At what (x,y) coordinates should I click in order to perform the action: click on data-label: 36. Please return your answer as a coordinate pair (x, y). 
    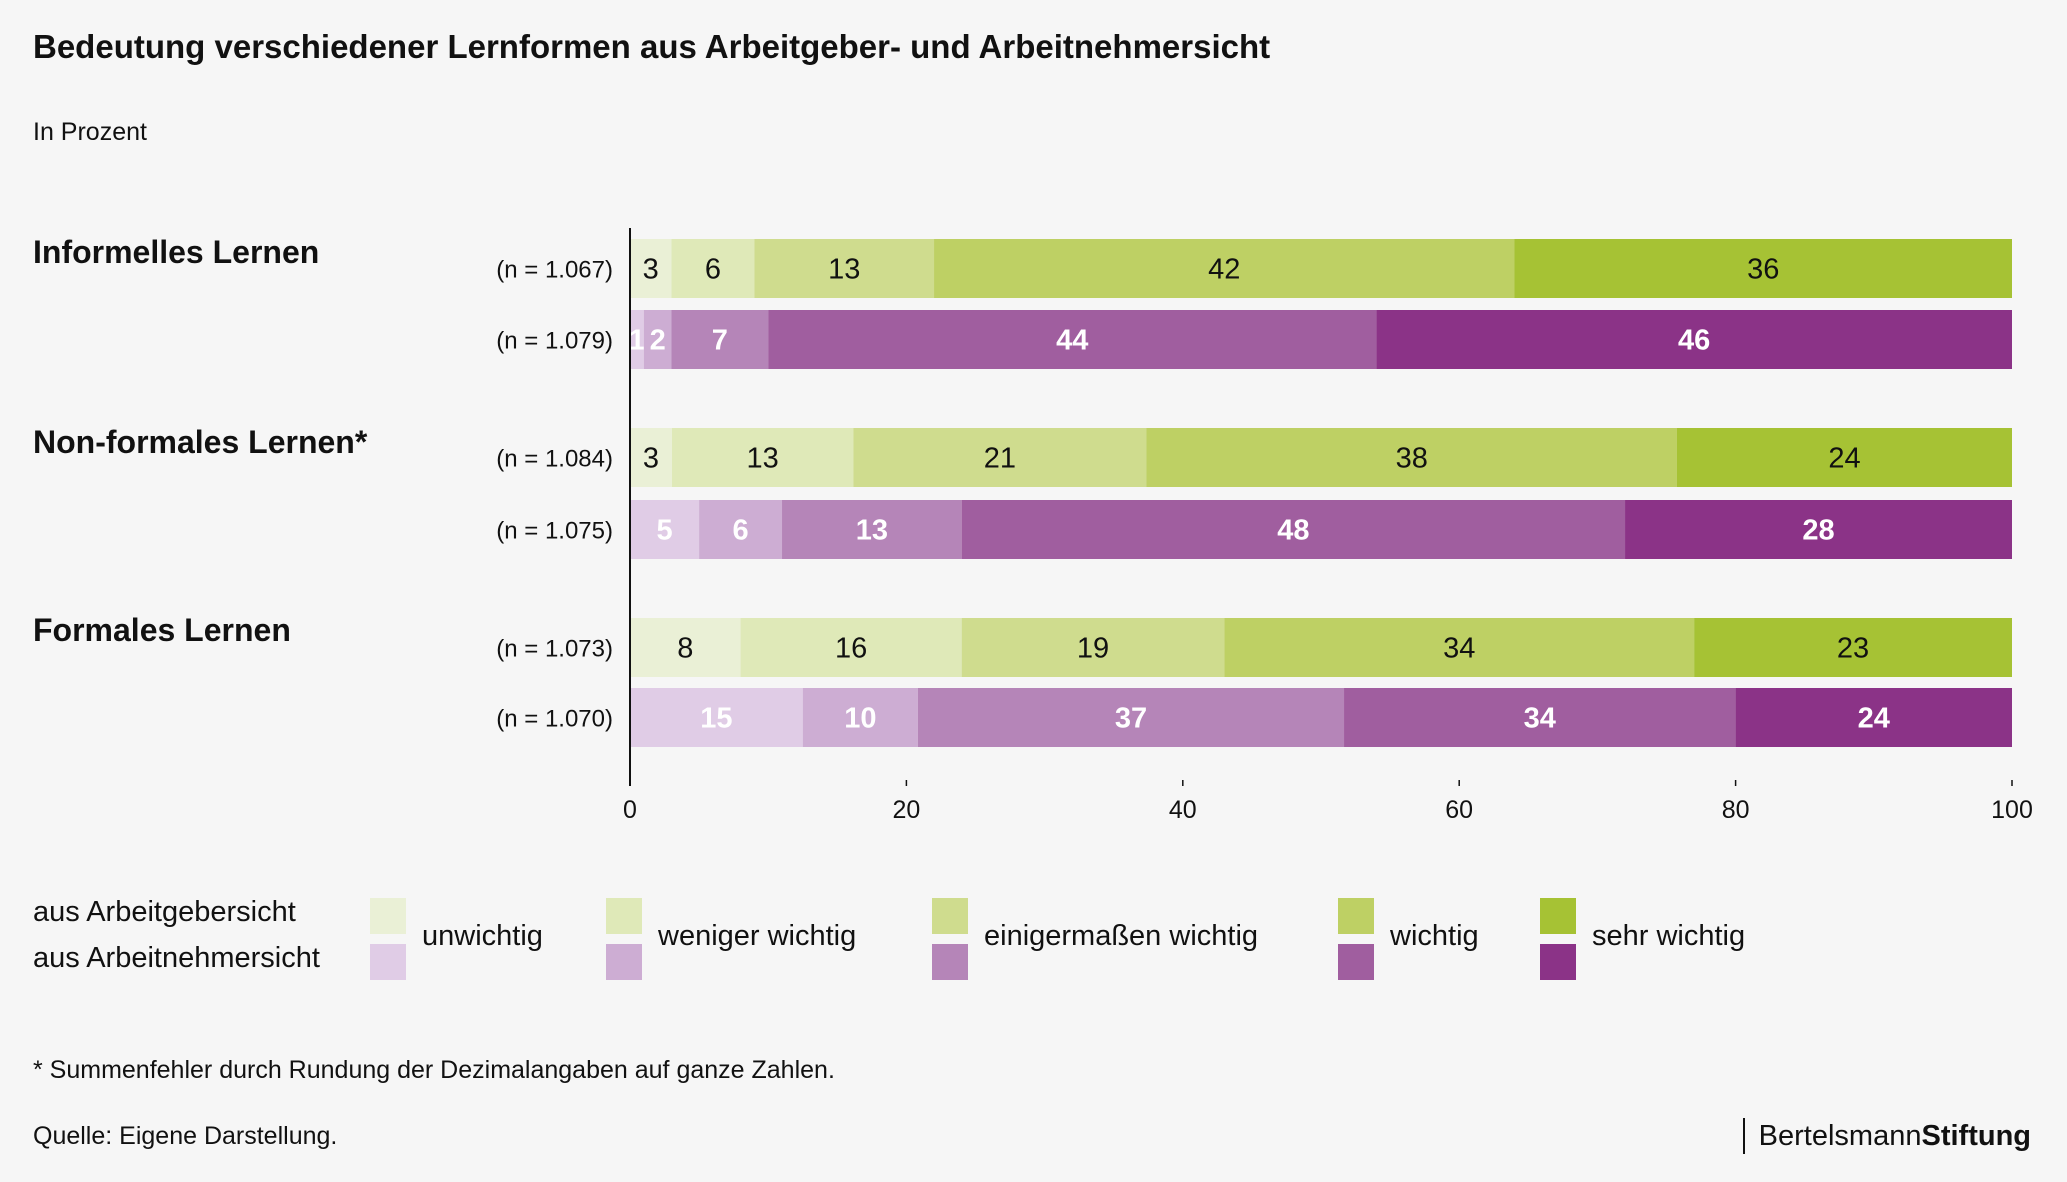
    Looking at the image, I should click on (1763, 270).